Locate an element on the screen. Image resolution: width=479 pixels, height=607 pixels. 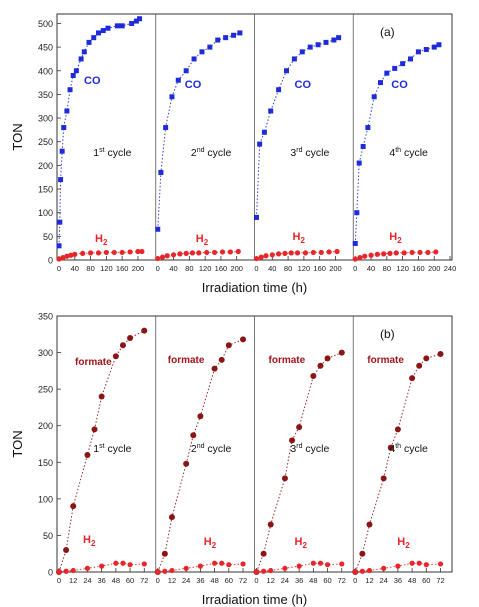
x-tick-label: 160 is located at coordinates (122, 268).